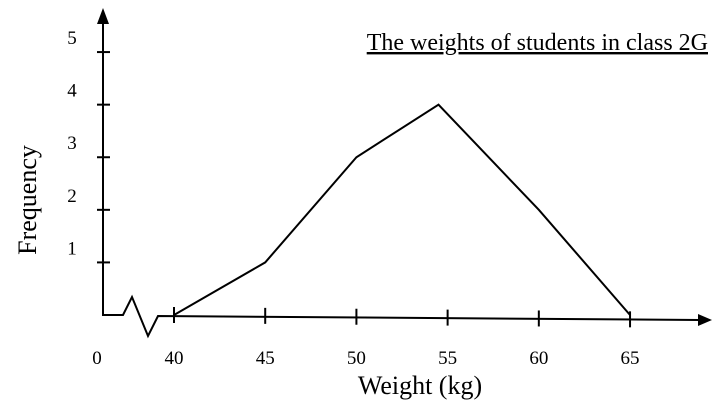  I want to click on y-axis-label: Frequency, so click(27, 200).